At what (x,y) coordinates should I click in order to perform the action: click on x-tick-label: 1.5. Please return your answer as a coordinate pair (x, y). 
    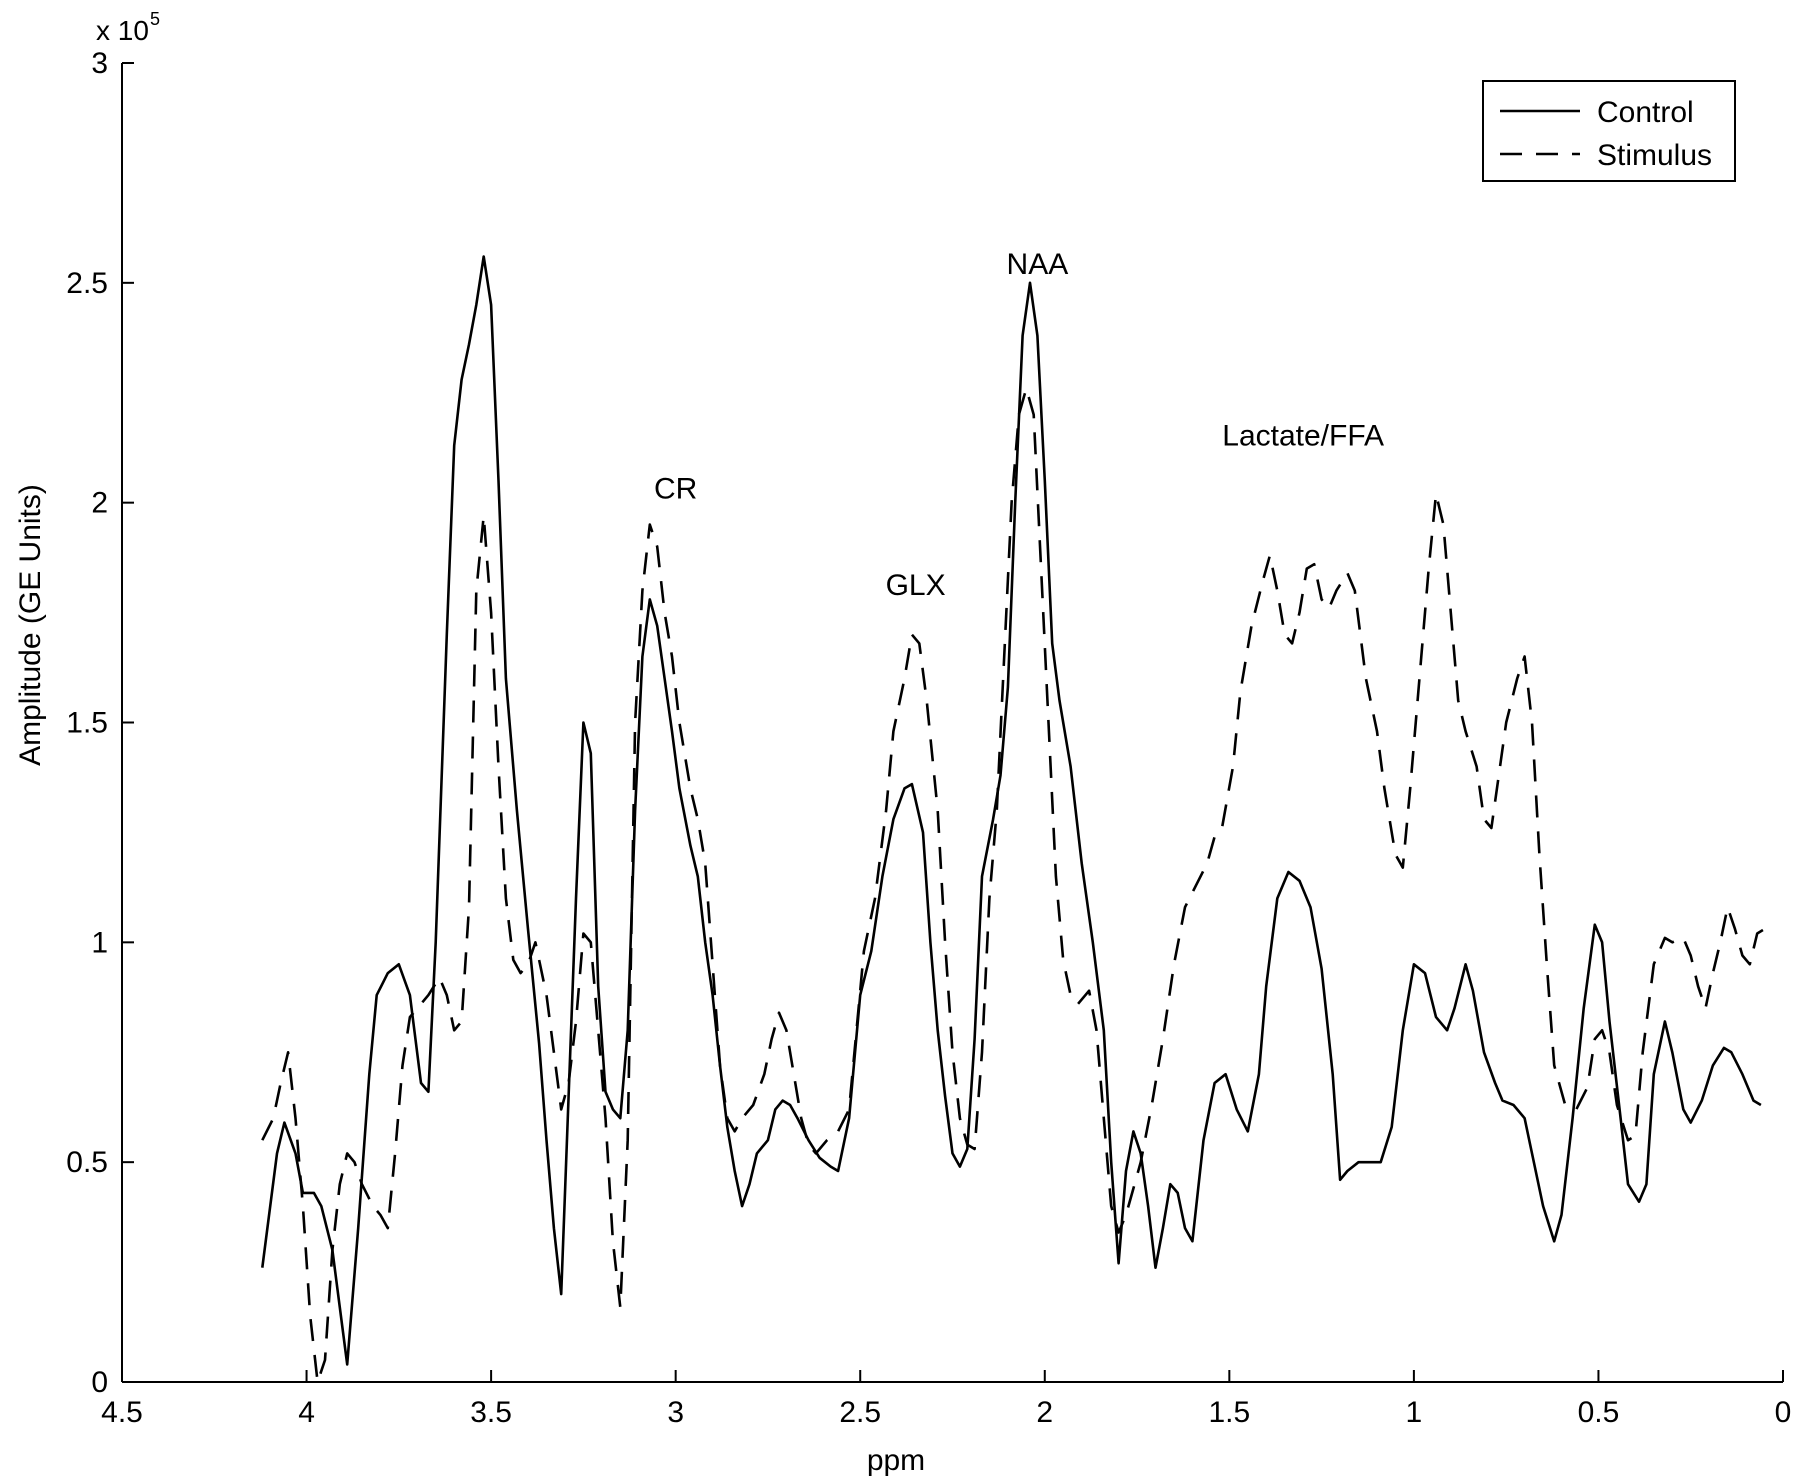
    Looking at the image, I should click on (1229, 1412).